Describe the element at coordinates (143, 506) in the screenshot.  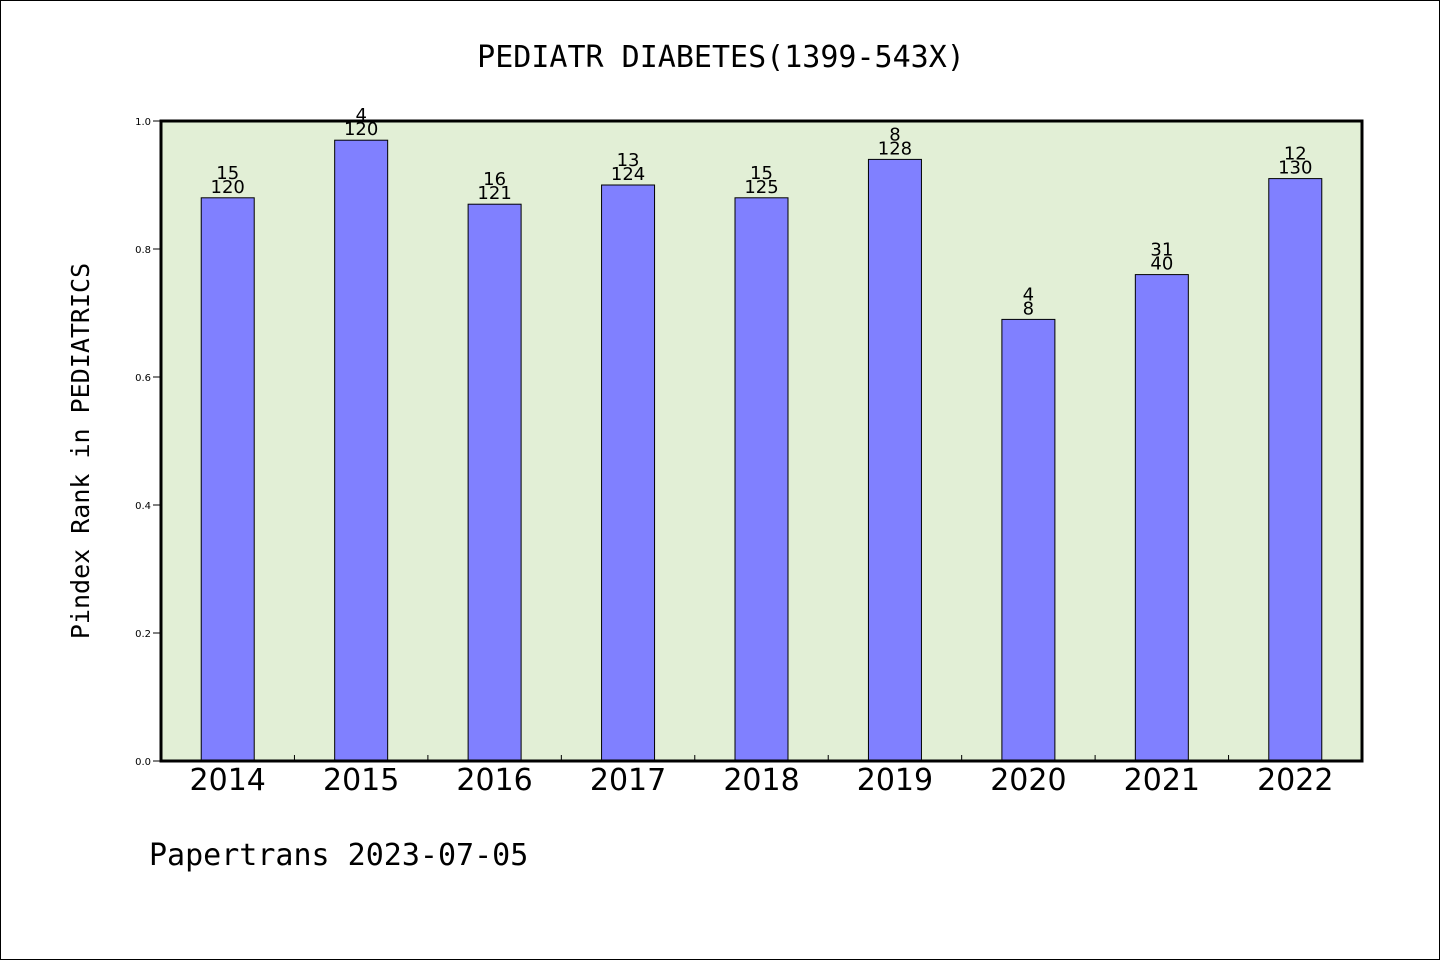
I see `y-tick-label: 0.4` at that location.